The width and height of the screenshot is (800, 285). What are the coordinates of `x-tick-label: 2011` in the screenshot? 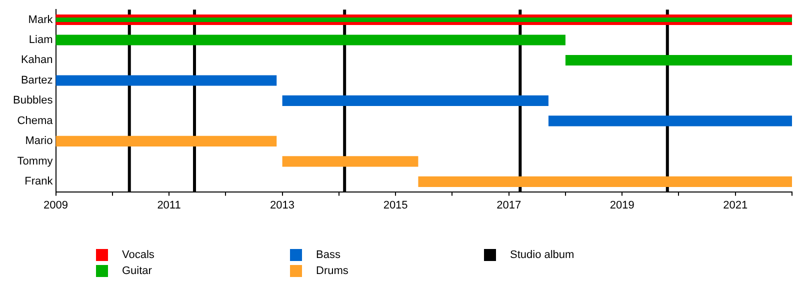 It's located at (169, 205).